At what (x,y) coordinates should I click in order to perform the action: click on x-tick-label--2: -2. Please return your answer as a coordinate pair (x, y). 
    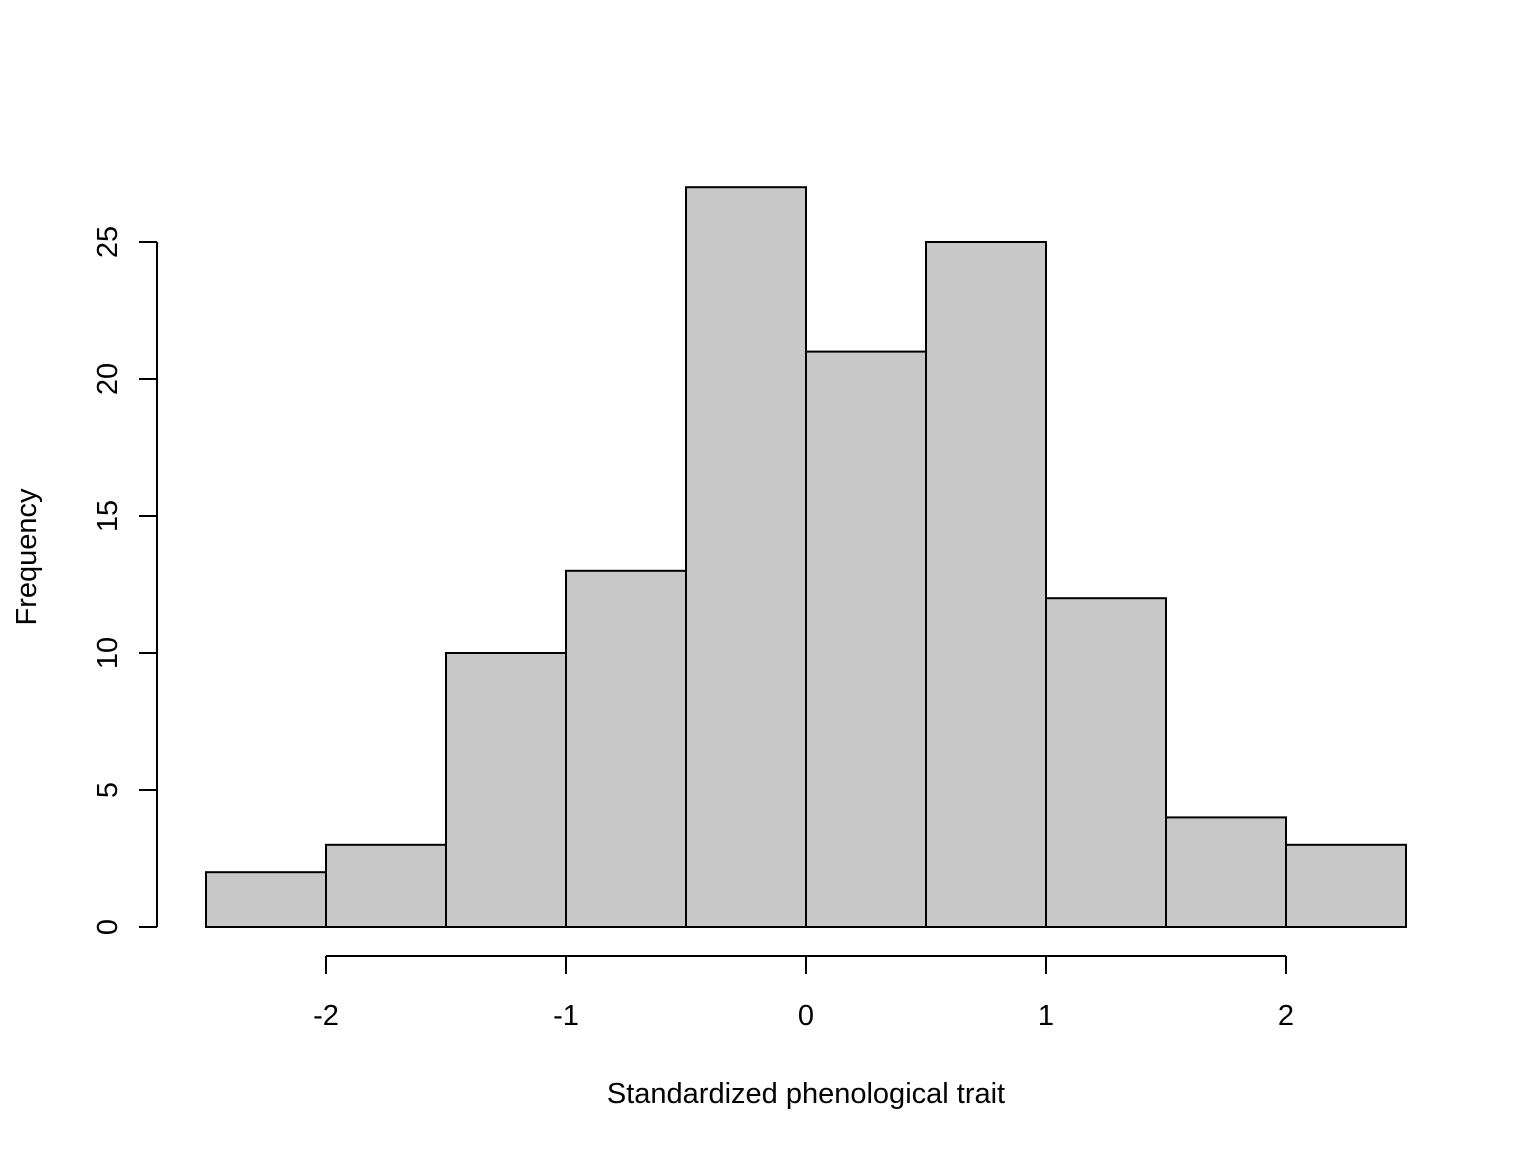
    Looking at the image, I should click on (326, 1016).